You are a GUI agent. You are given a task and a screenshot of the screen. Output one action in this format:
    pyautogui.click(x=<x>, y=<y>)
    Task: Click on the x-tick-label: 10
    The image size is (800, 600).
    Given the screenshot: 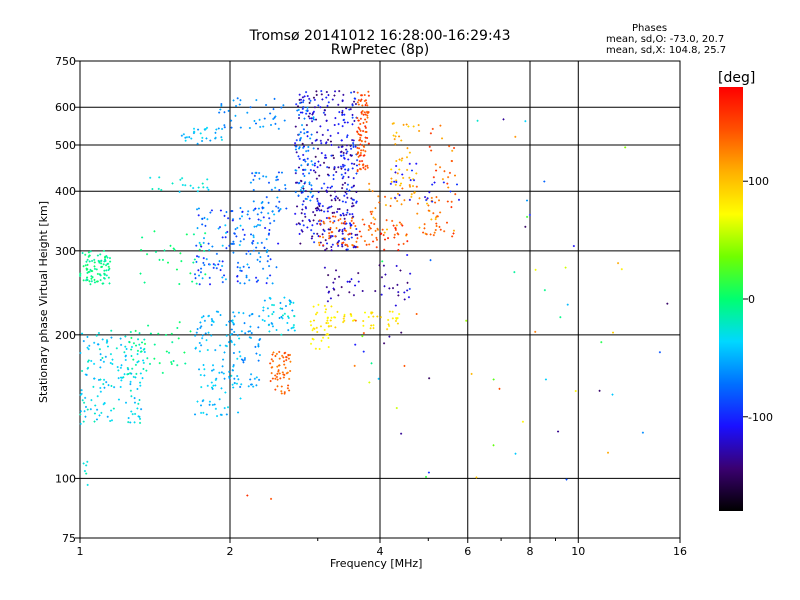 What is the action you would take?
    pyautogui.click(x=578, y=551)
    